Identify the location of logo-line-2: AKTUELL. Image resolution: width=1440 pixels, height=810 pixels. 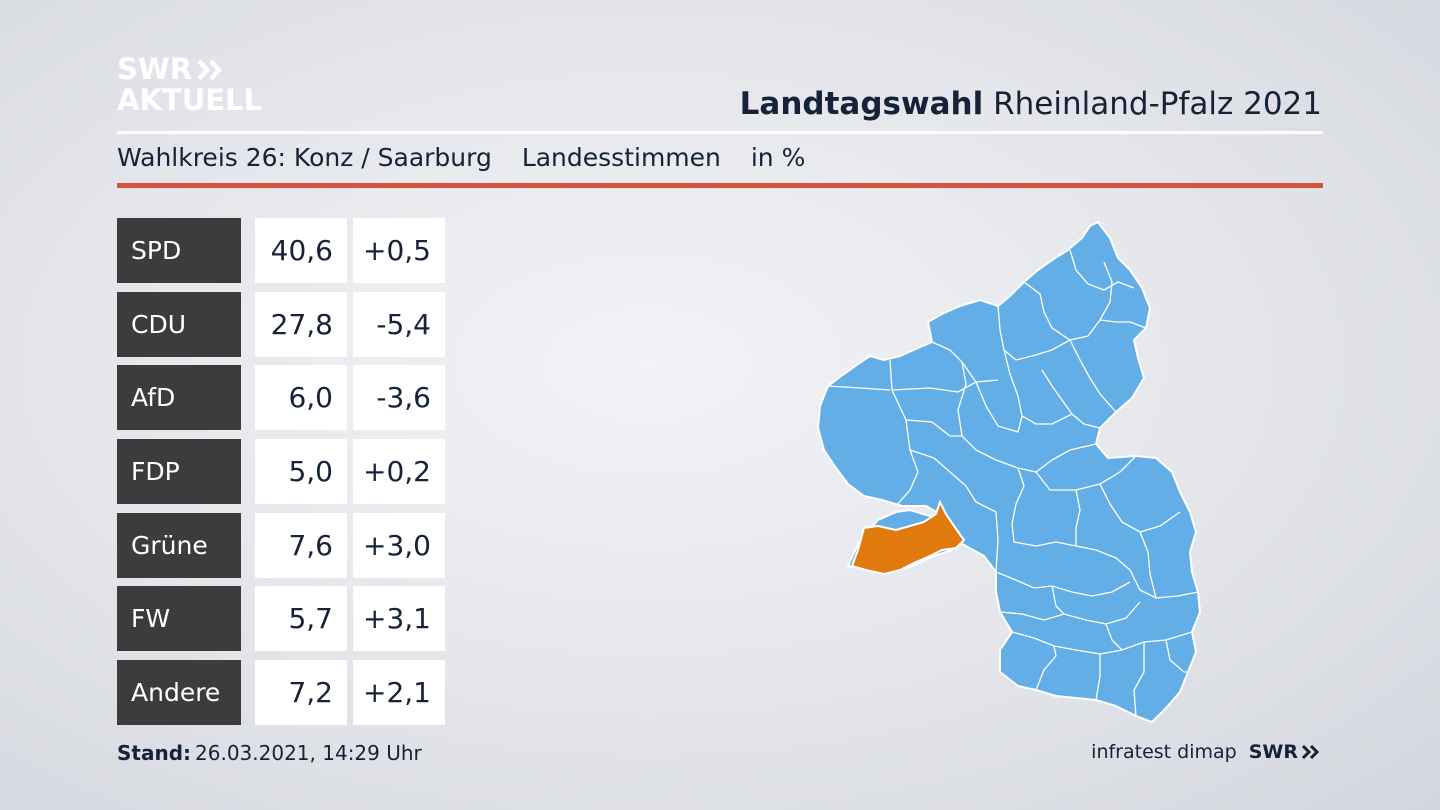
(190, 100).